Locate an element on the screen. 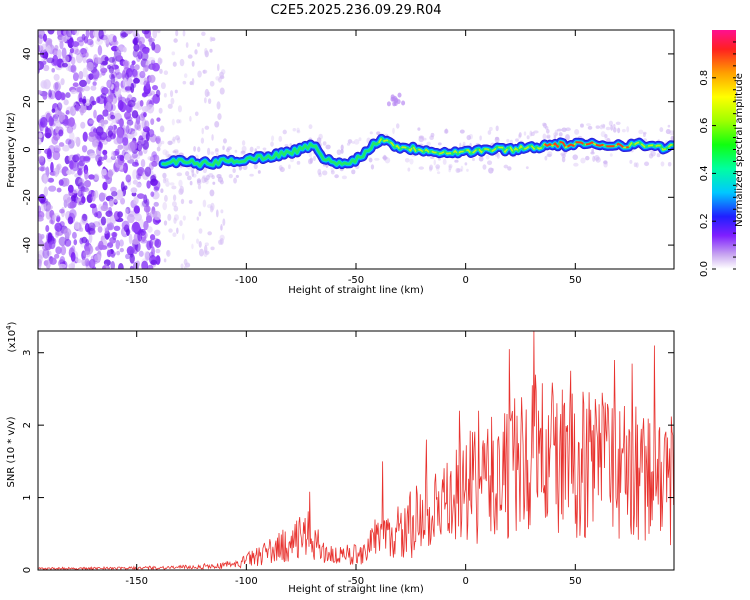  x-tick-label: -150 is located at coordinates (136, 280).